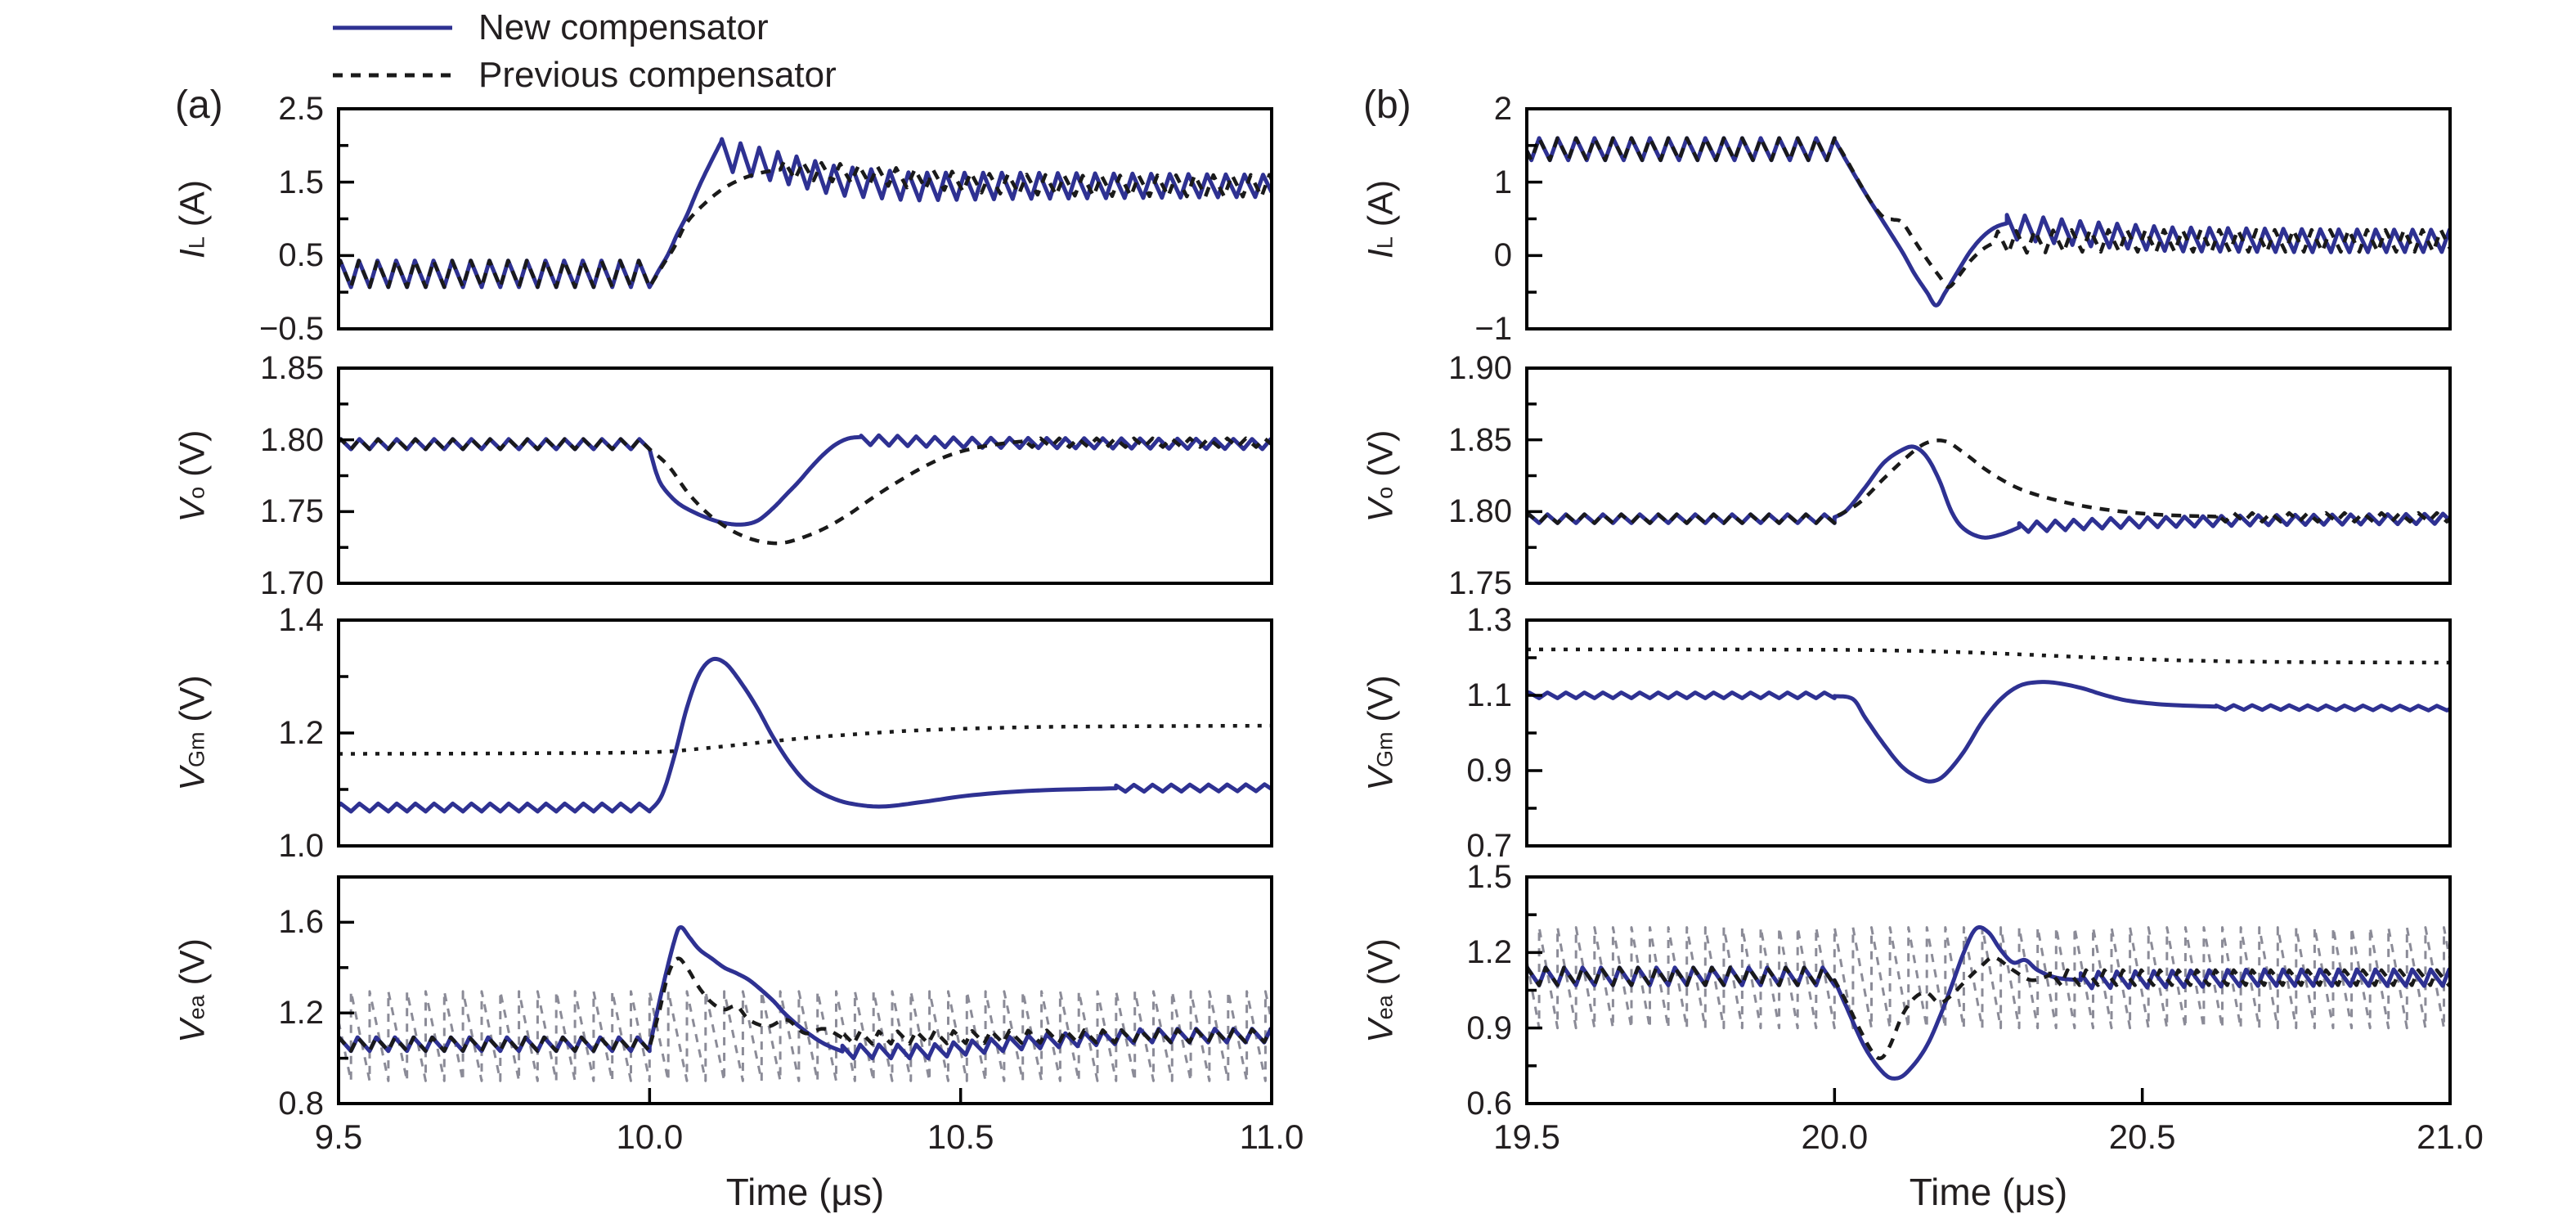 The width and height of the screenshot is (2576, 1232). I want to click on subplot-b-vea-plot, so click(1989, 990).